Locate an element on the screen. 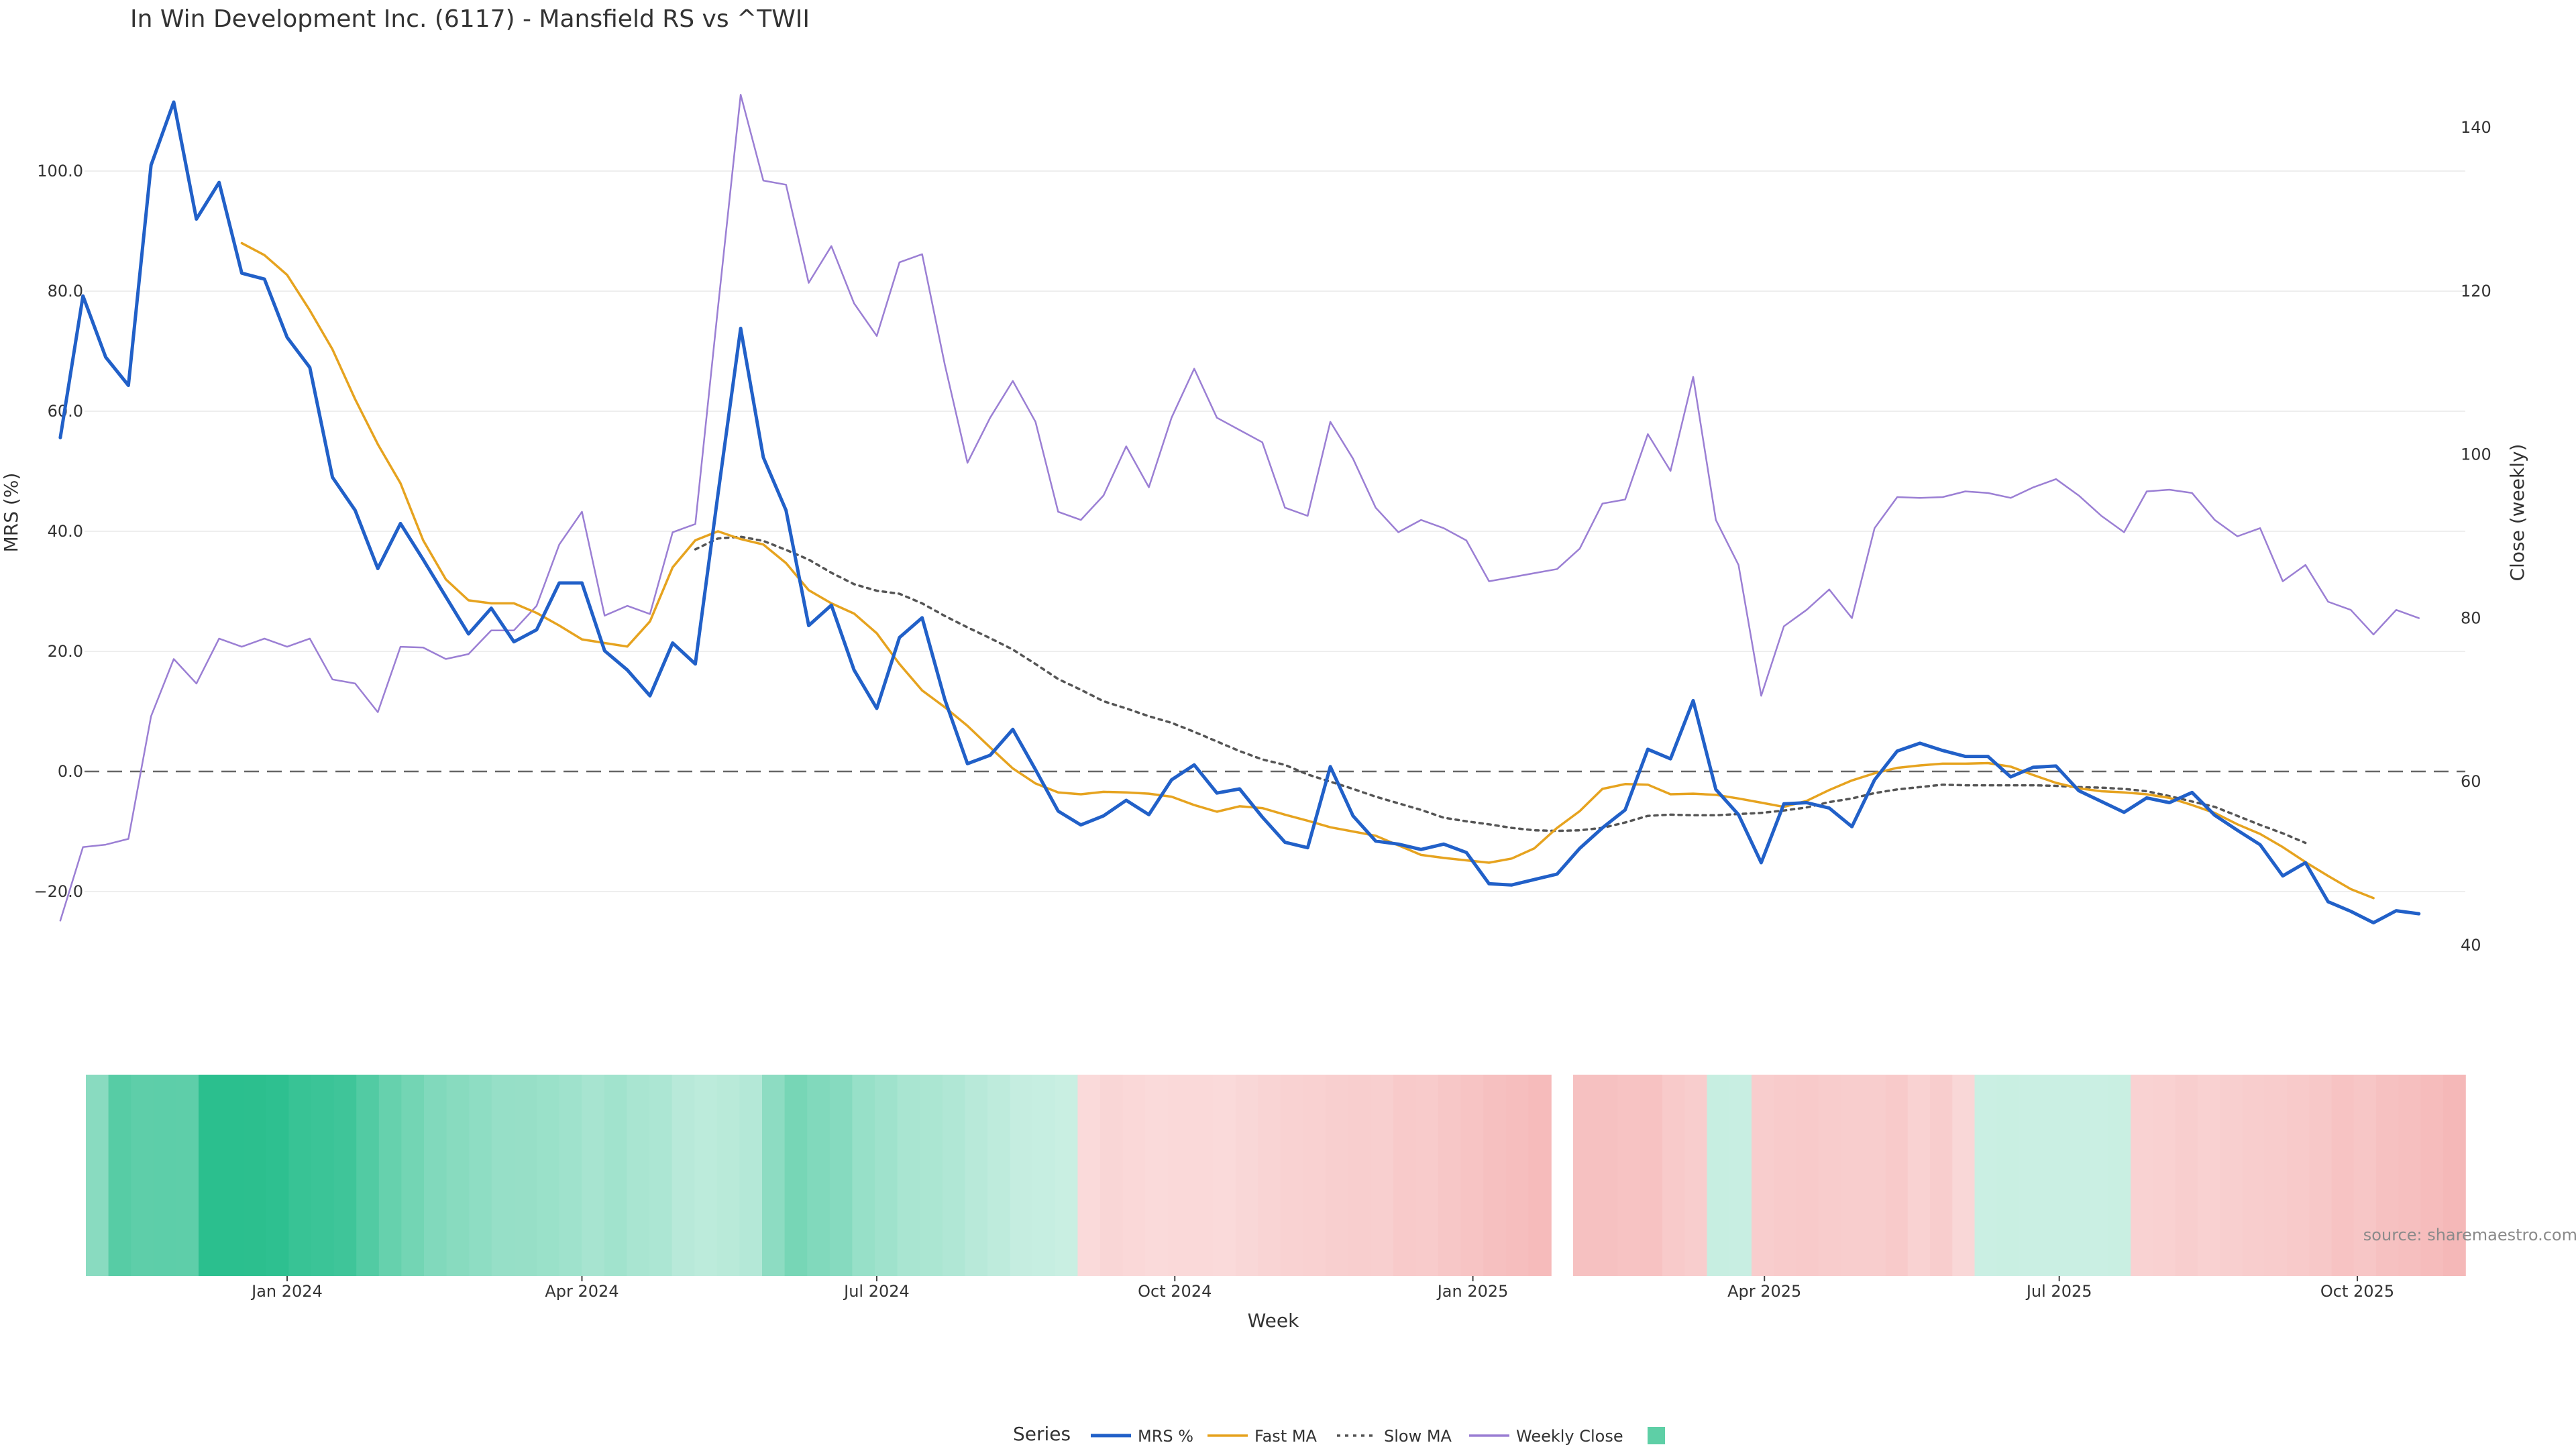 Image resolution: width=2576 pixels, height=1449 pixels. y2-tick-label: 40 is located at coordinates (2471, 945).